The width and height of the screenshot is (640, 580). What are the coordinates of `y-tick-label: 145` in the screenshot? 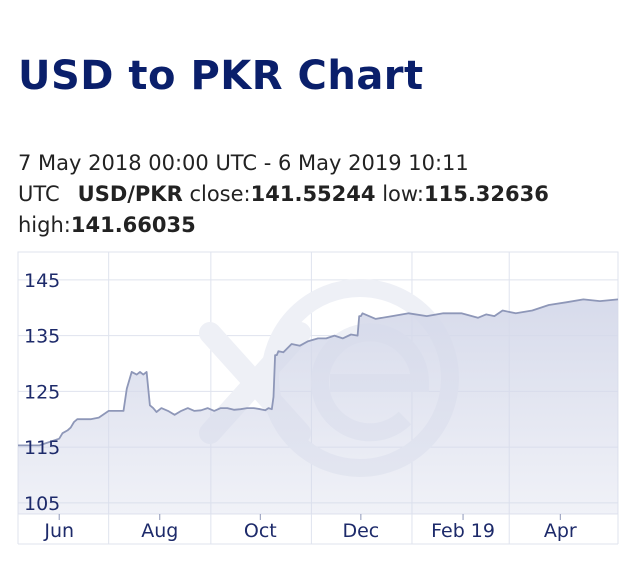 It's located at (42, 281).